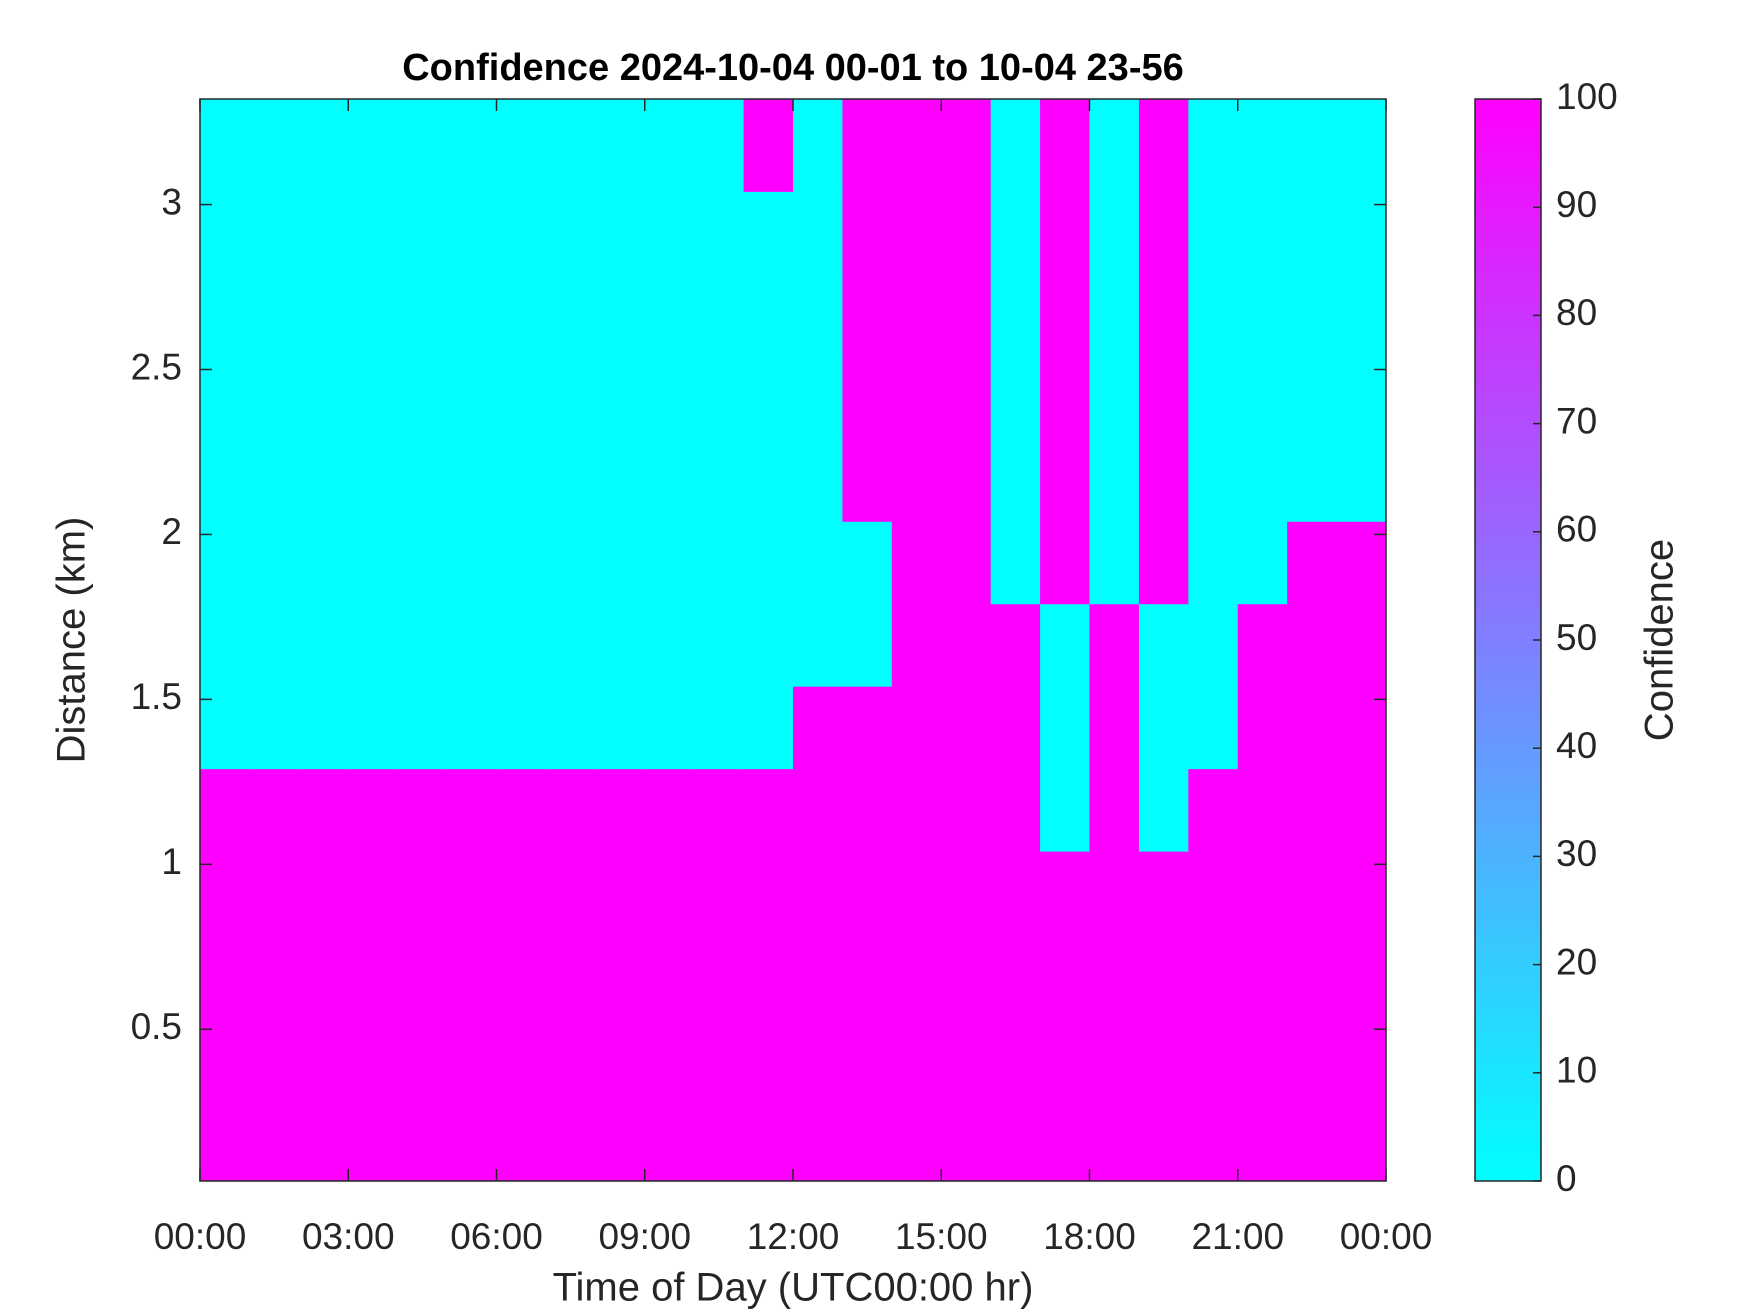  Describe the element at coordinates (1089, 1236) in the screenshot. I see `x-tick-label: 18:00` at that location.